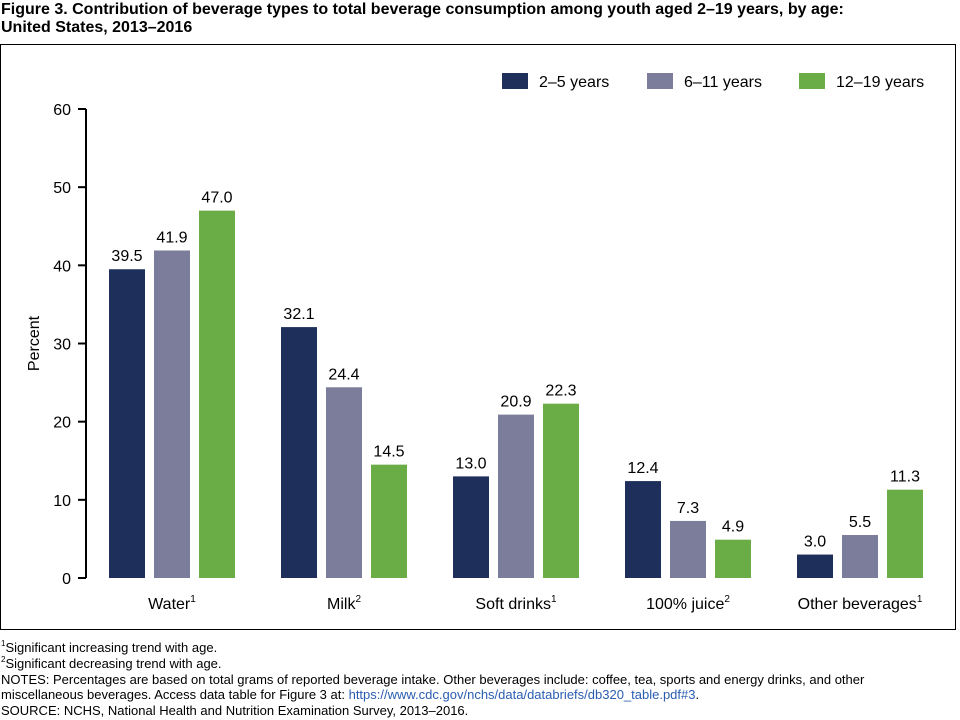  What do you see at coordinates (113, 663) in the screenshot?
I see `footnote-2-text: Significant decreasing trend with age.` at bounding box center [113, 663].